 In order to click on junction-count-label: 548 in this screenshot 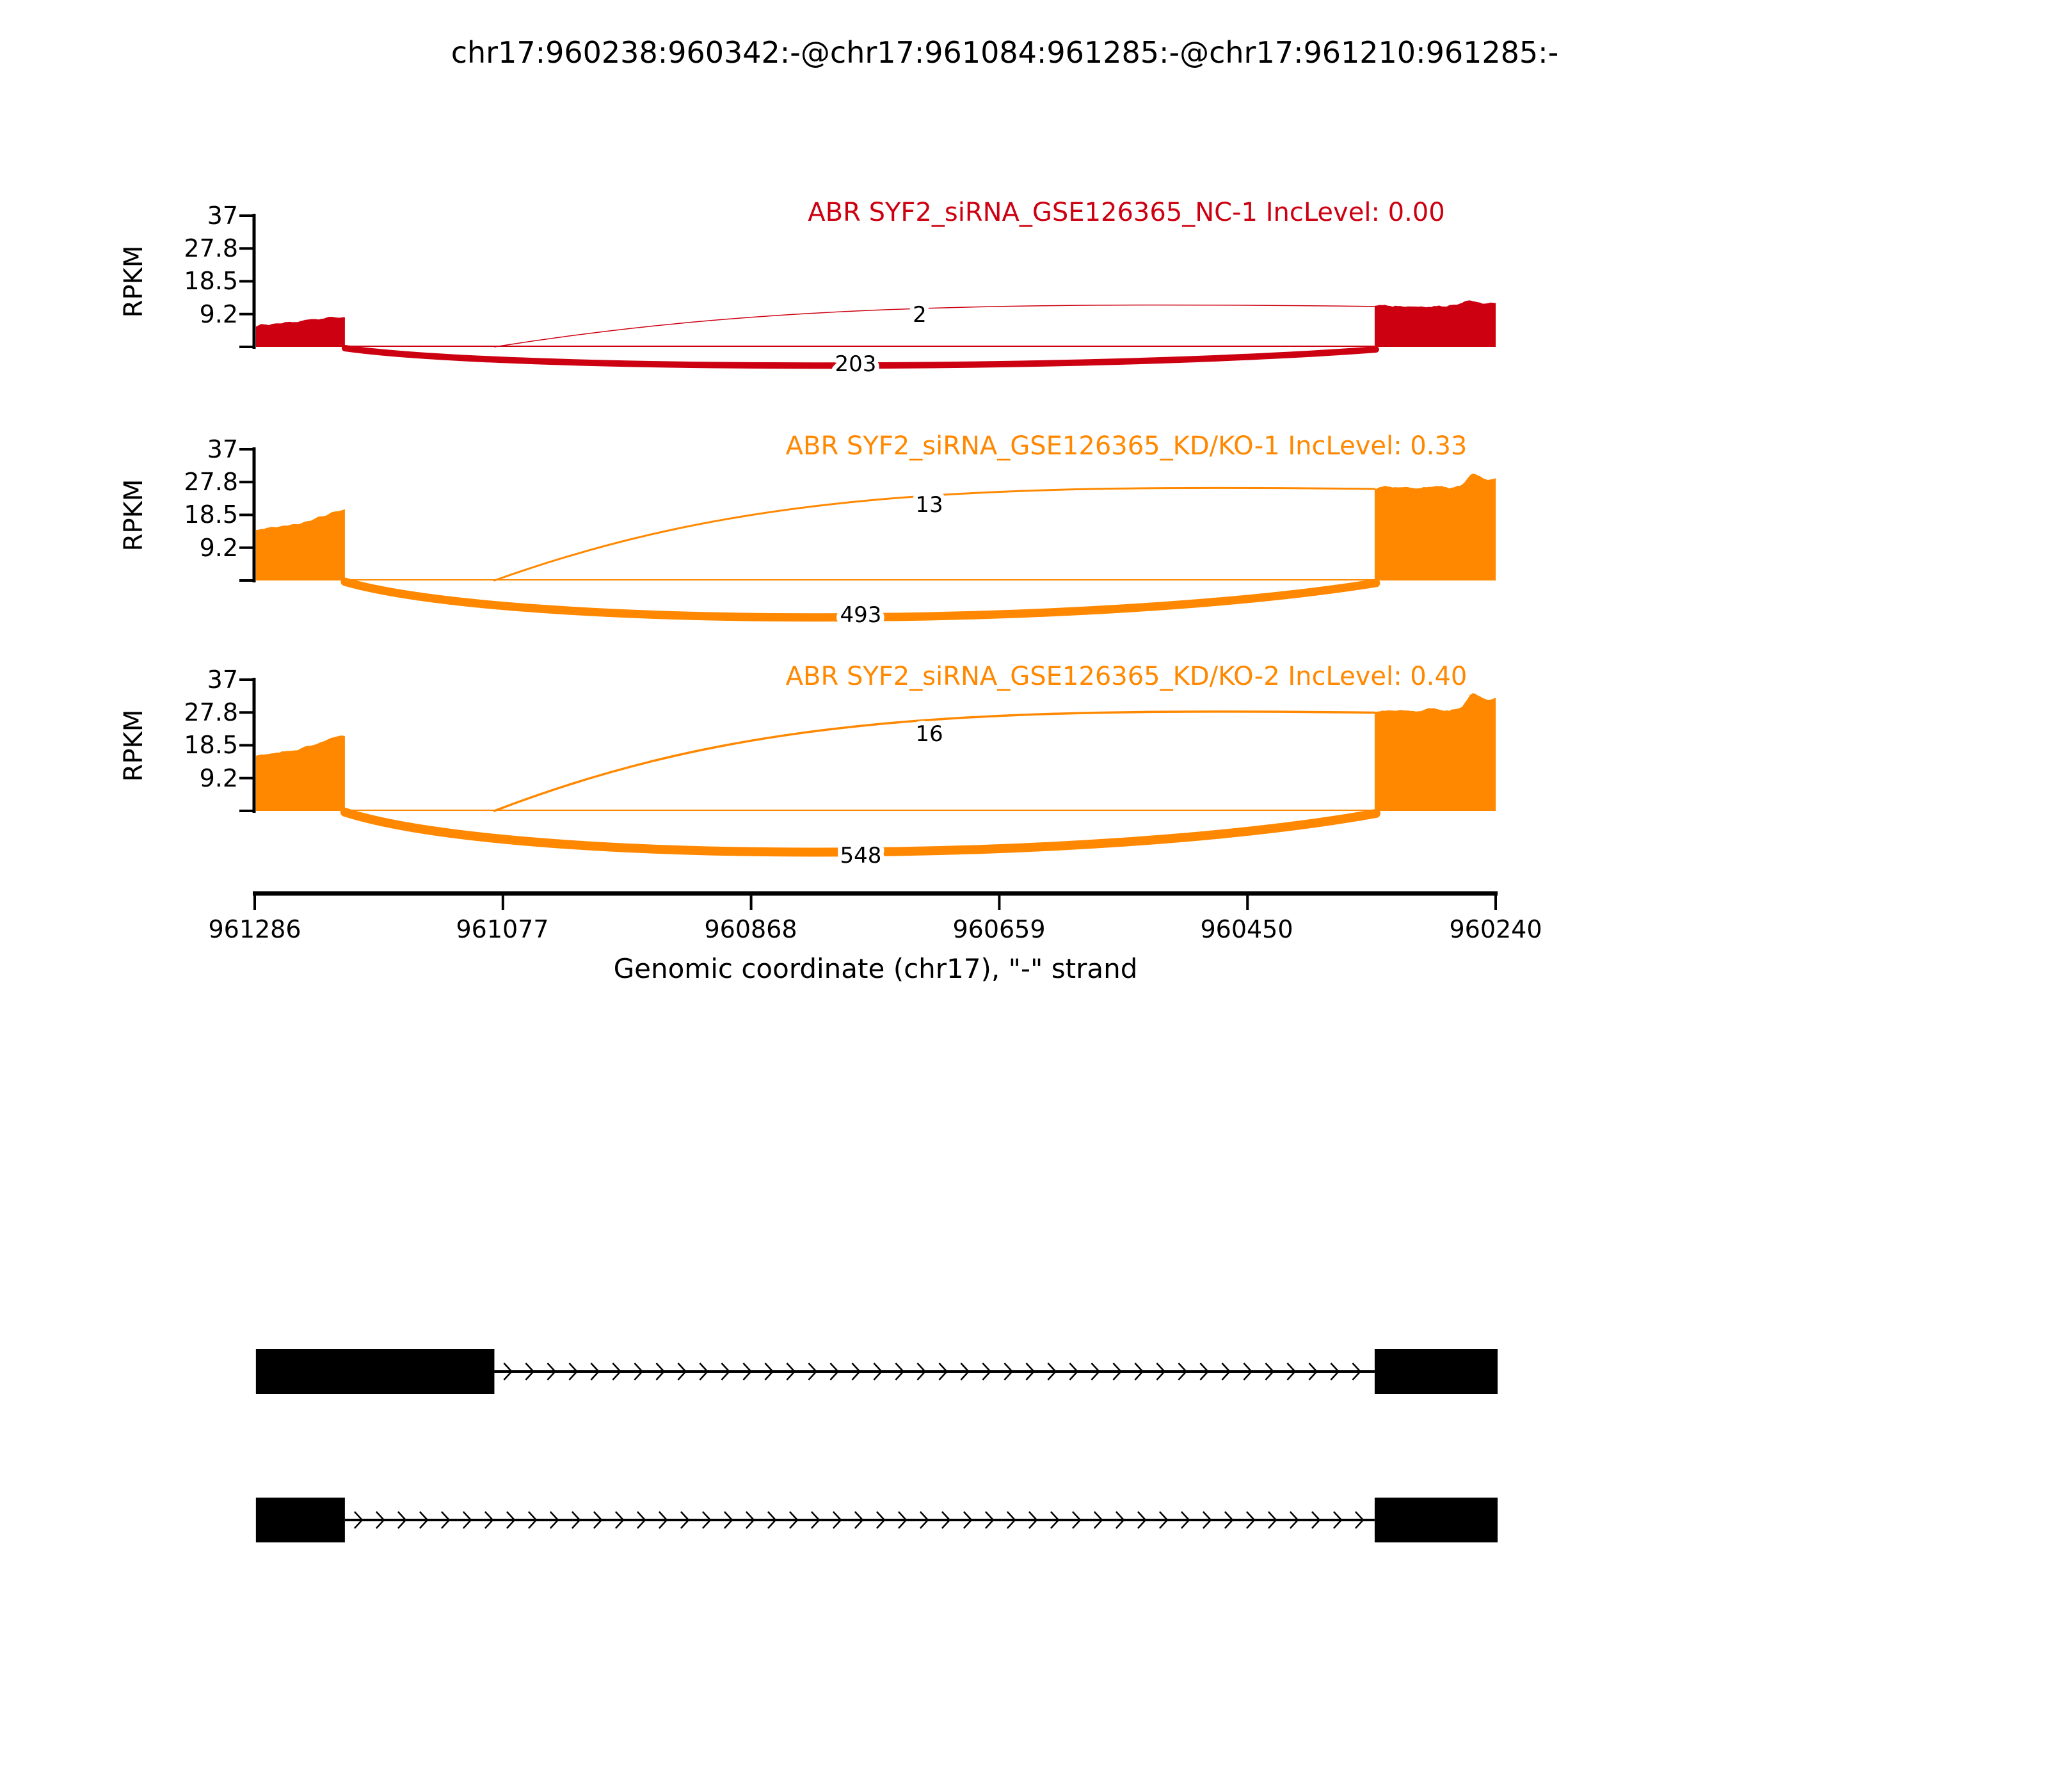, I will do `click(861, 855)`.